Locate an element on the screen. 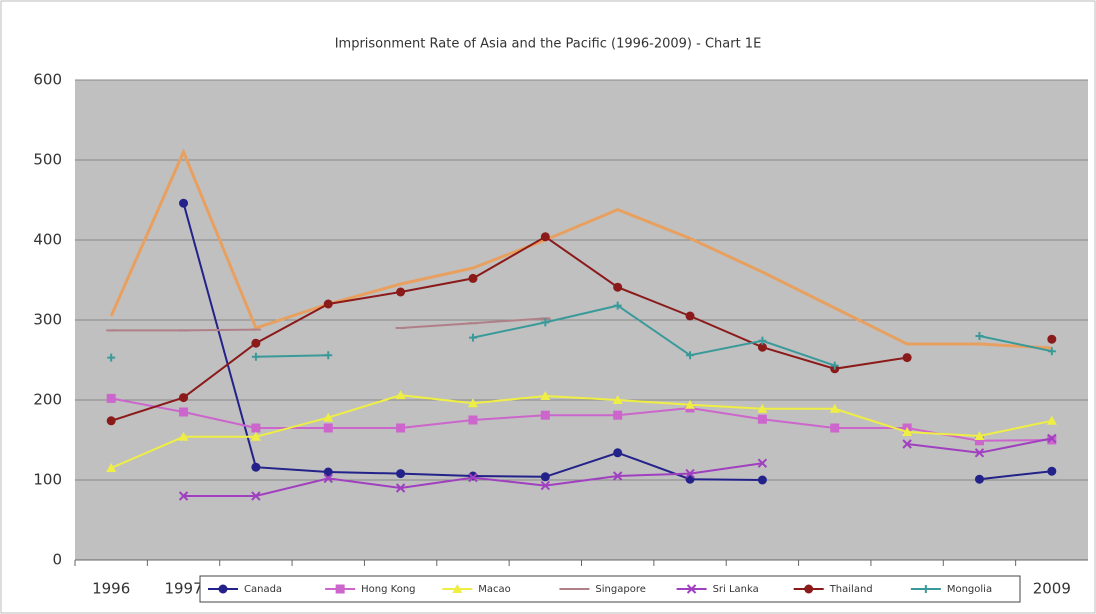  y-tick-label: 600 is located at coordinates (47, 80).